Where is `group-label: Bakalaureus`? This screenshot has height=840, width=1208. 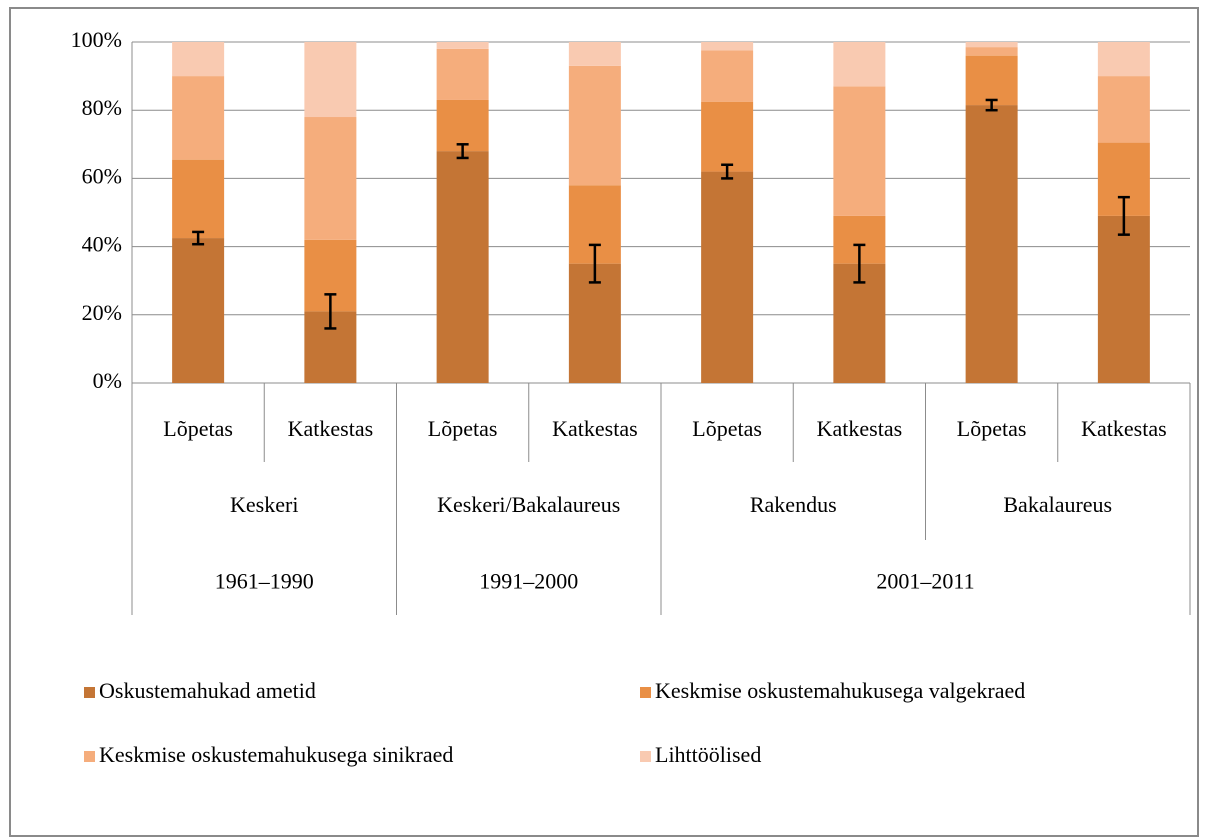
group-label: Bakalaureus is located at coordinates (1057, 504).